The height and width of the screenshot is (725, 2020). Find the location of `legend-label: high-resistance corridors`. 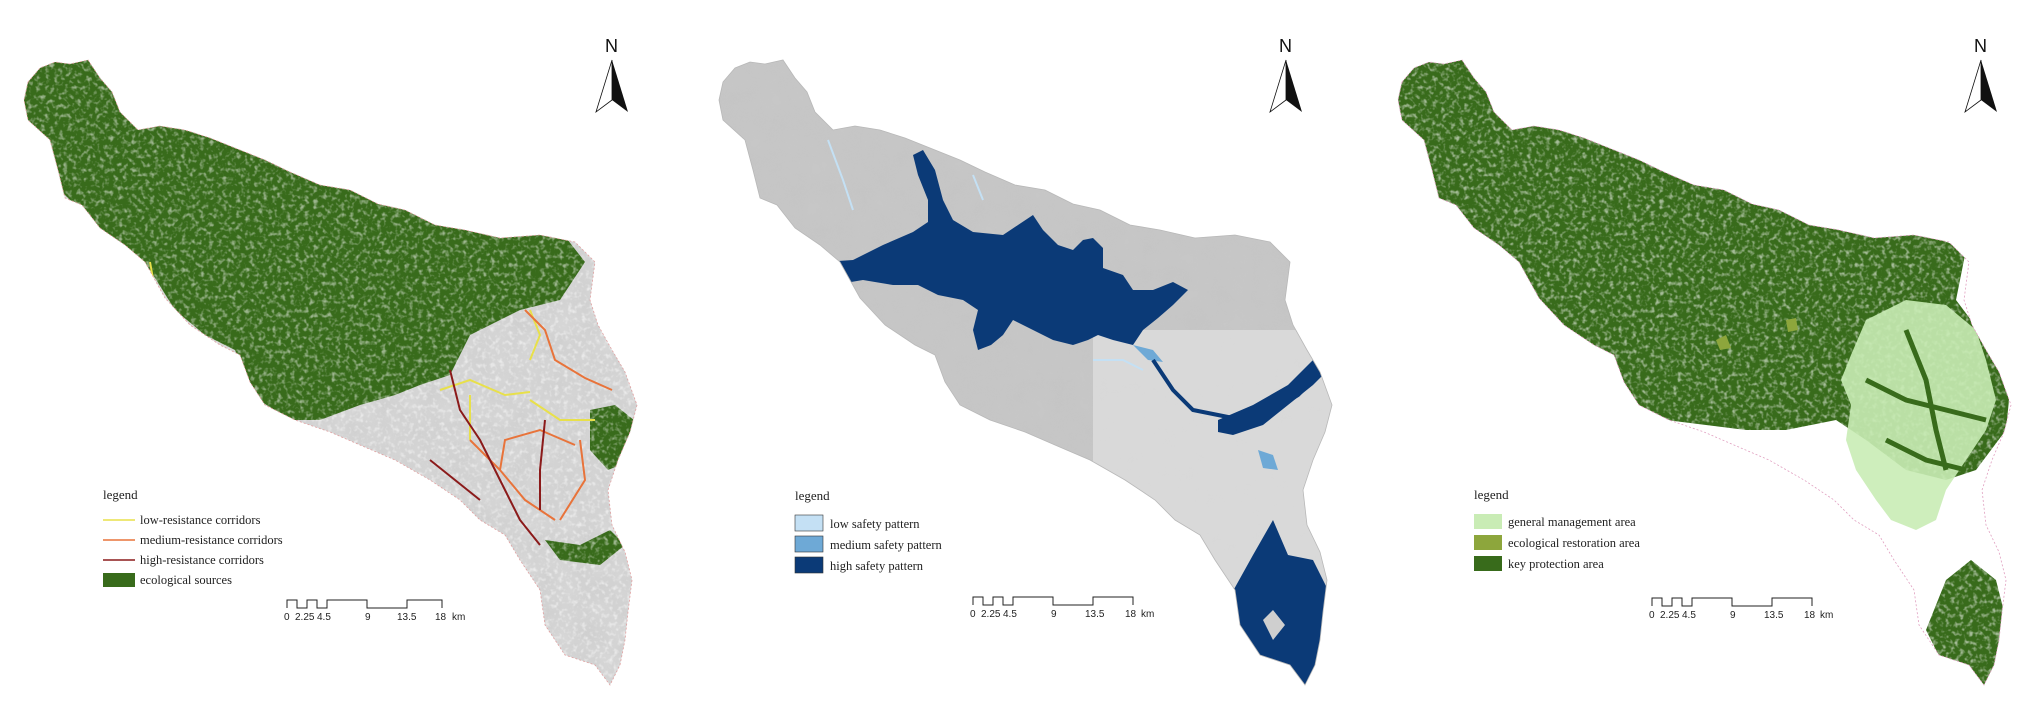

legend-label: high-resistance corridors is located at coordinates (202, 560).